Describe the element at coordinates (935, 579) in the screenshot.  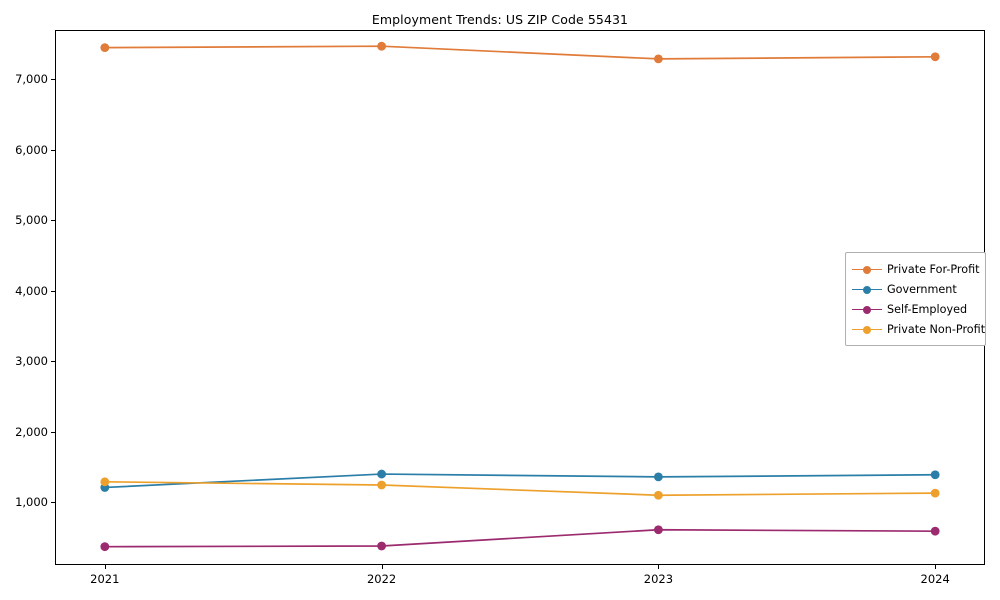
I see `x-tick-label: 2024` at that location.